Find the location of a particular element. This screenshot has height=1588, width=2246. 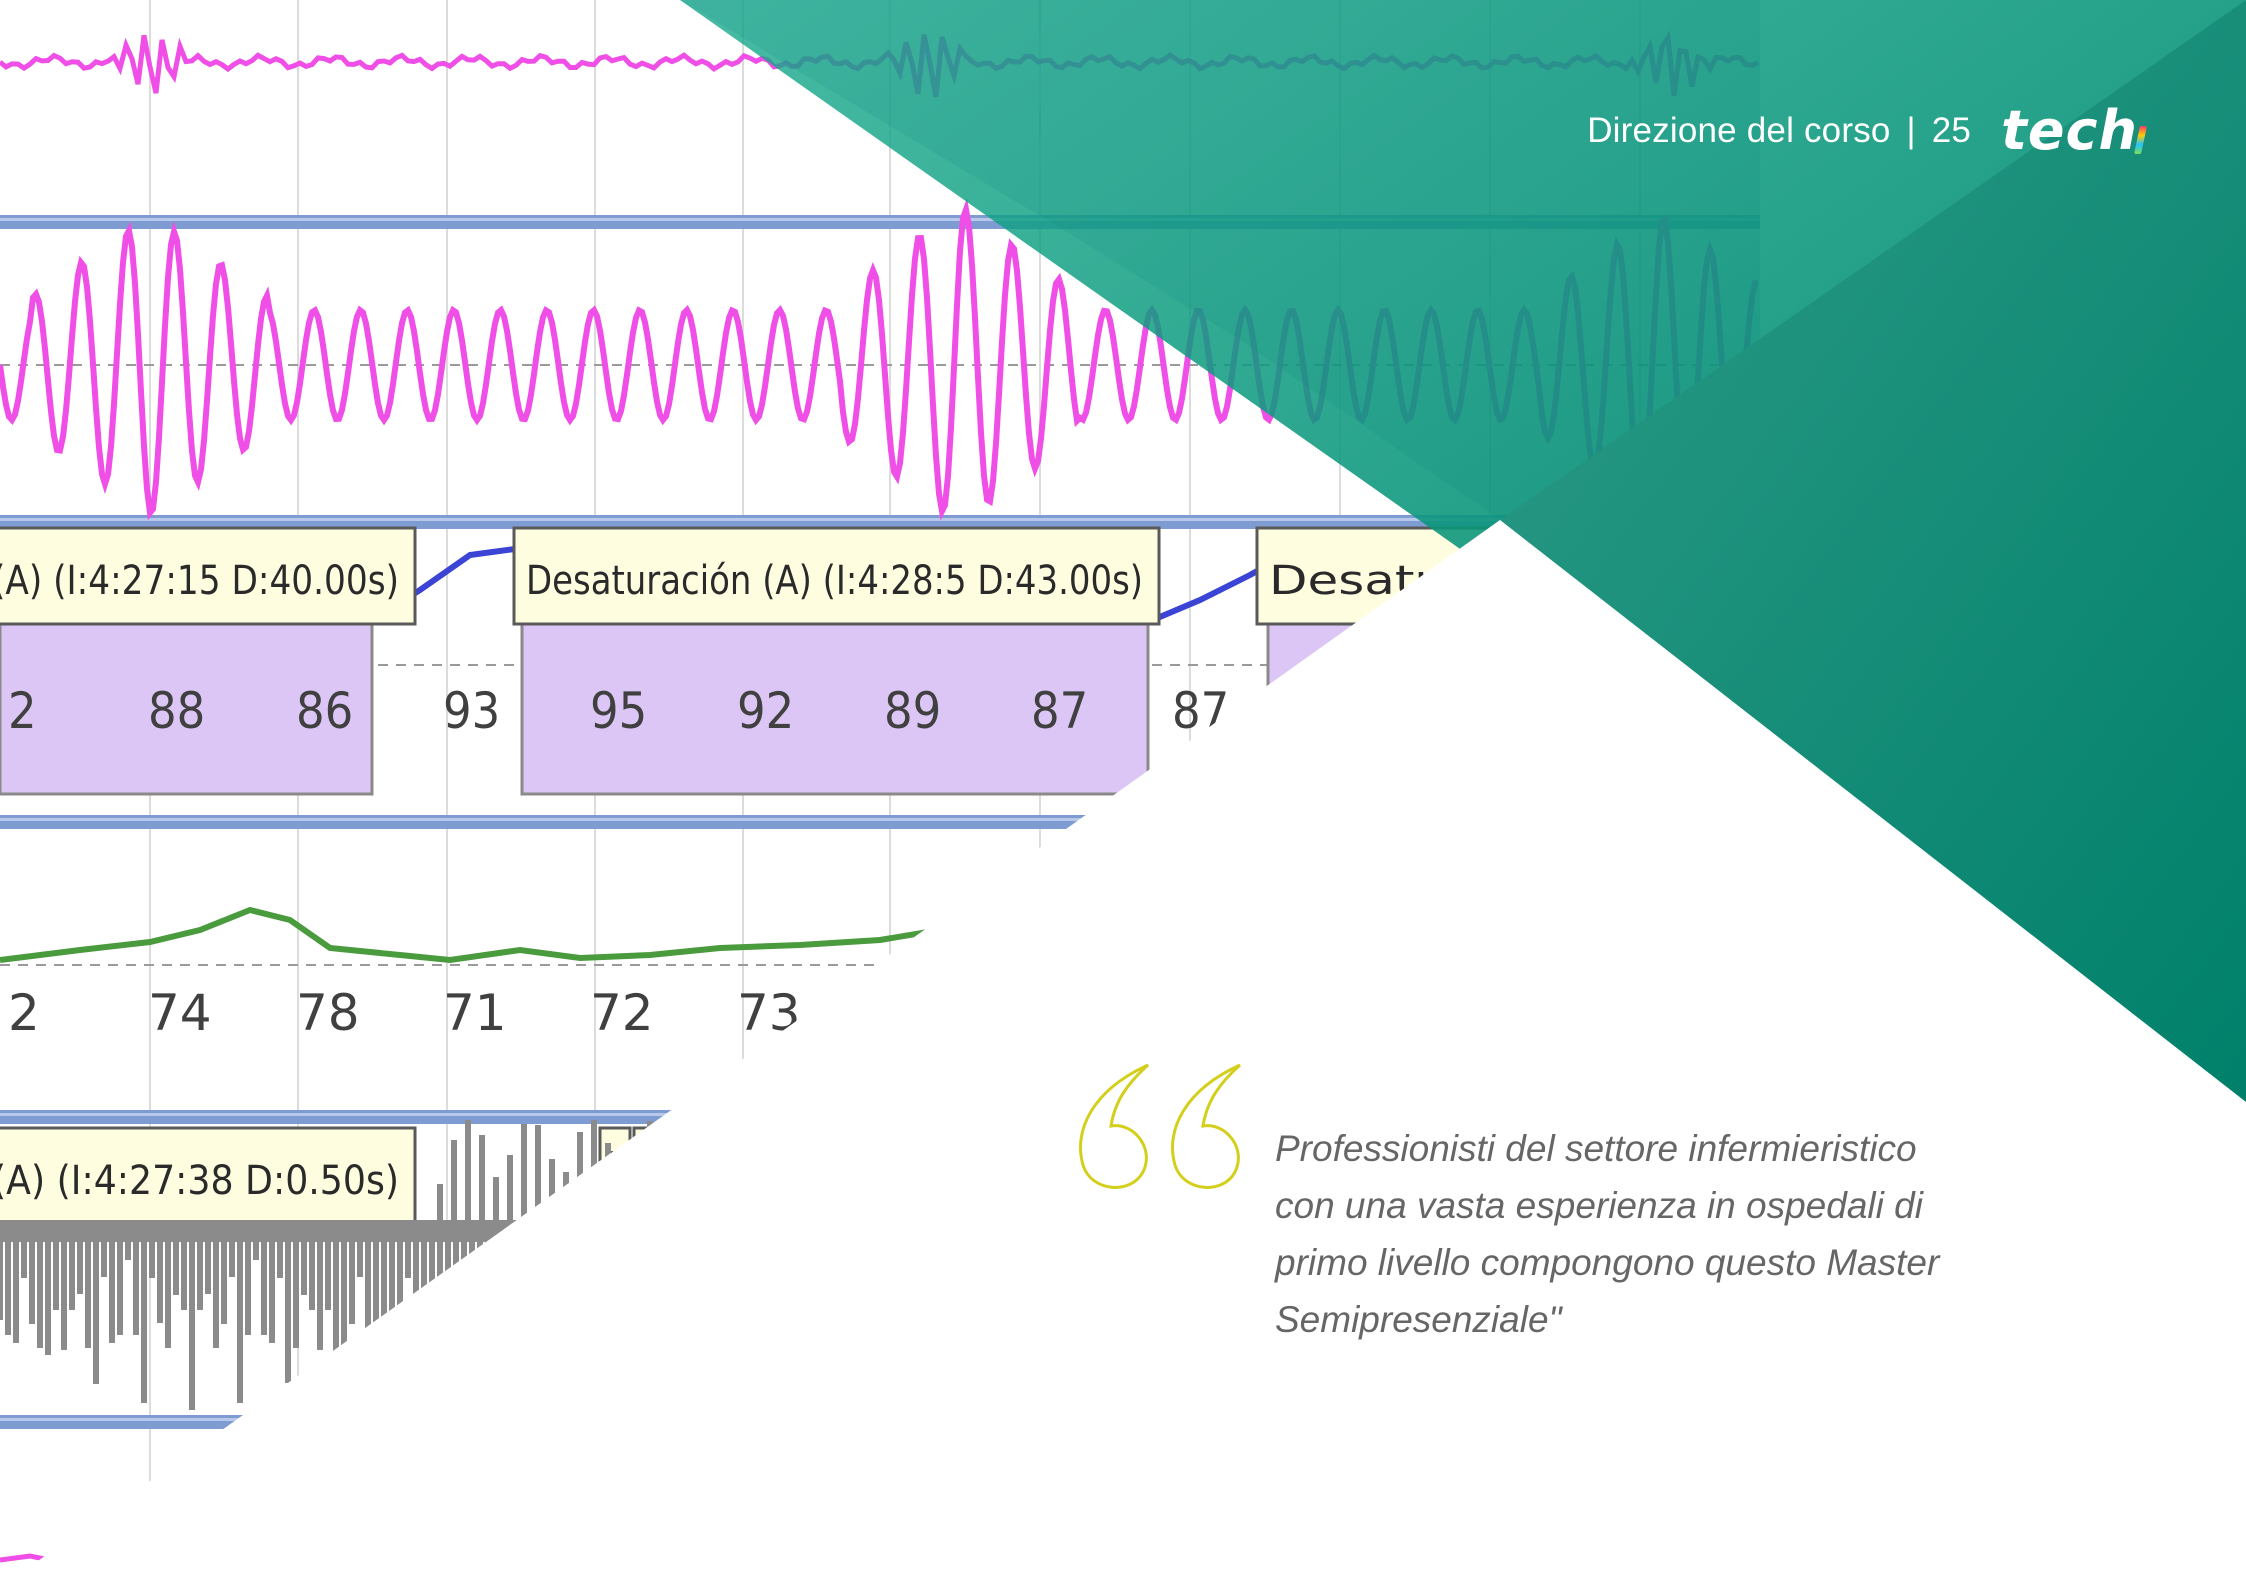

pulse-value-3: 71 is located at coordinates (475, 1013).